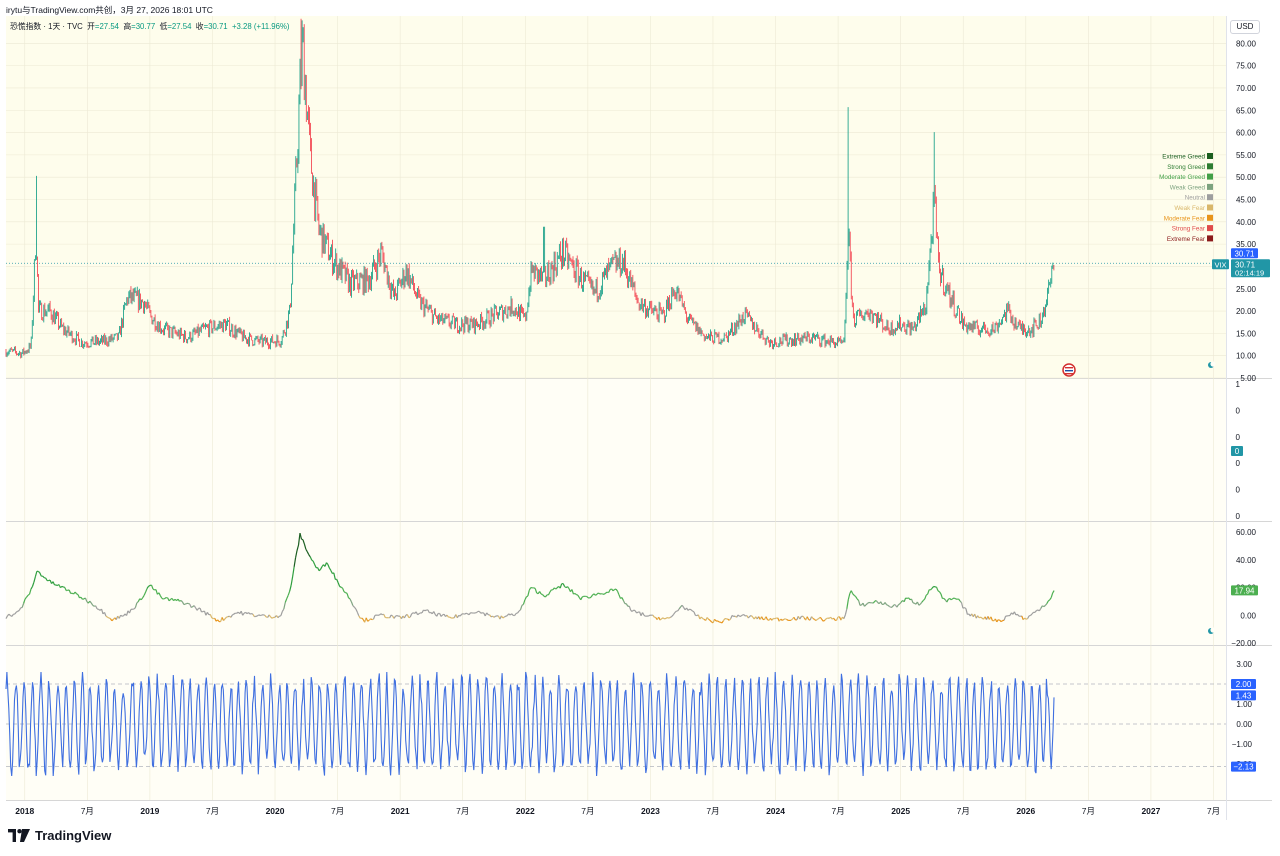  Describe the element at coordinates (650, 811) in the screenshot. I see `x-tick-label: 2023` at that location.